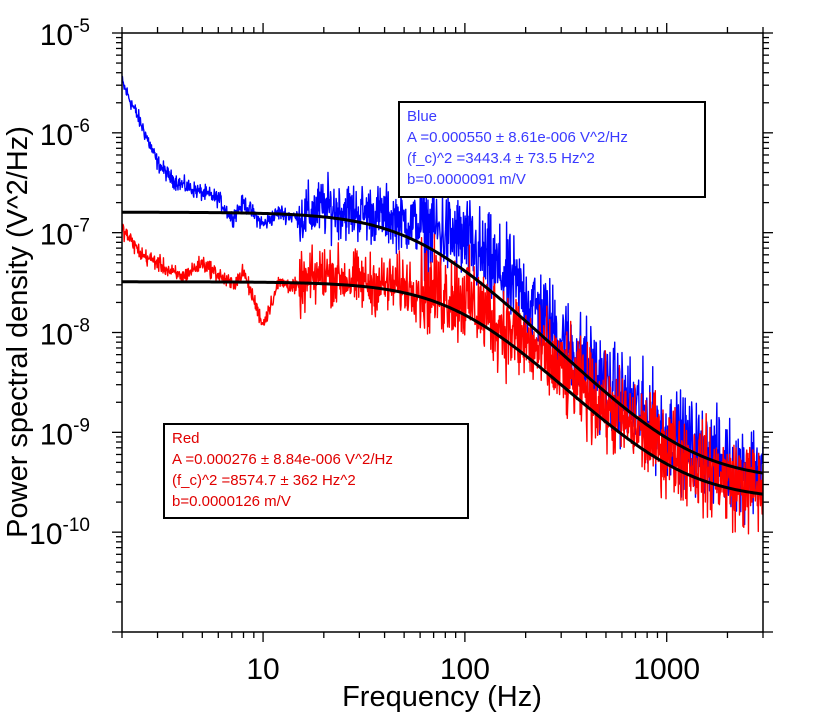  What do you see at coordinates (65, 234) in the screenshot?
I see `y-tick-label: 10⁻⁷` at bounding box center [65, 234].